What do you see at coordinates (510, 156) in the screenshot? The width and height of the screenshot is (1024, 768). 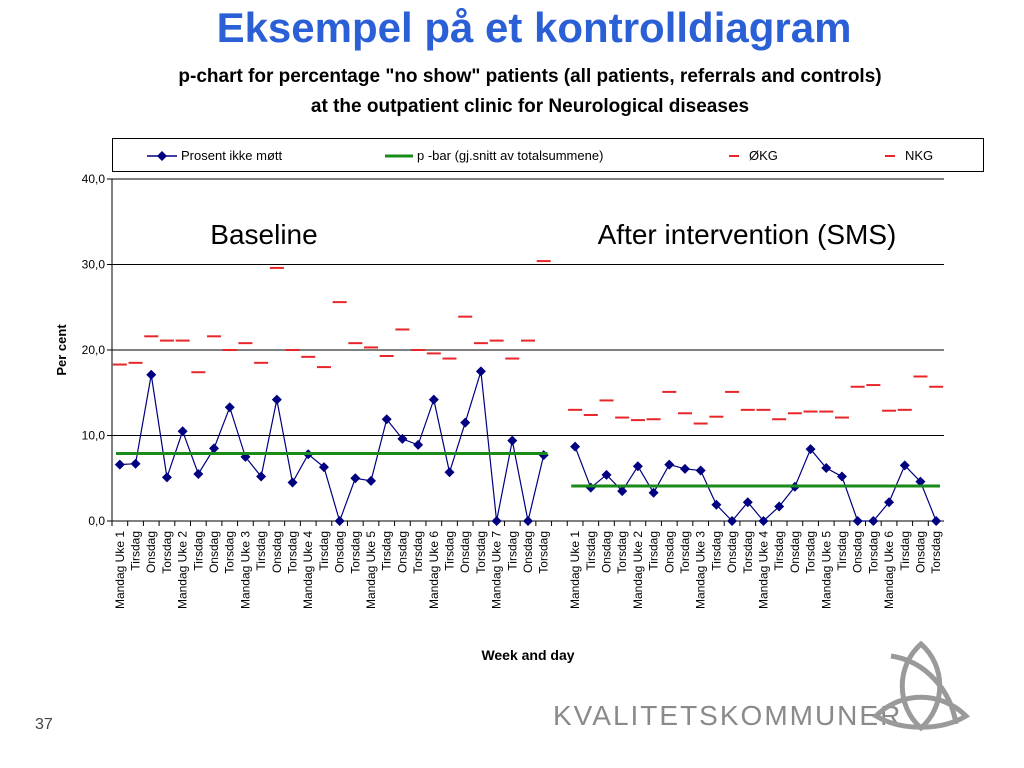 I see `legend-label: p -bar (gj.snitt av totalsummene)` at bounding box center [510, 156].